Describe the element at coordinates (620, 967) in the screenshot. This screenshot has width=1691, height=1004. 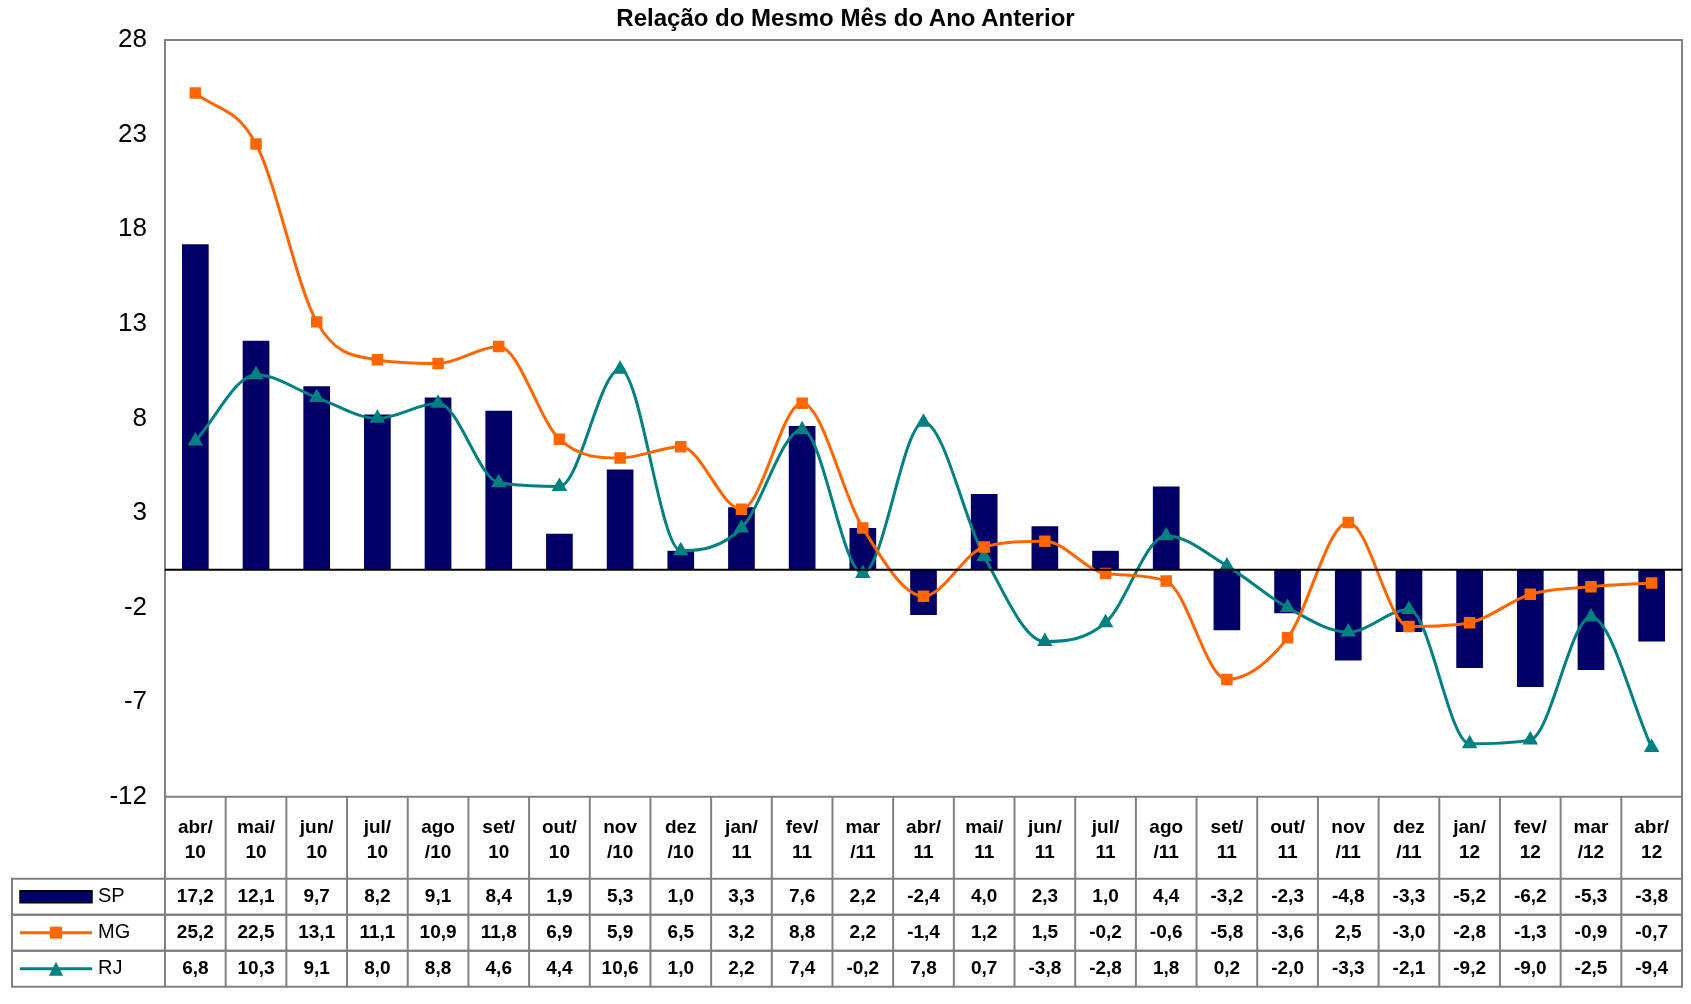
I see `data-label: 10,6` at that location.